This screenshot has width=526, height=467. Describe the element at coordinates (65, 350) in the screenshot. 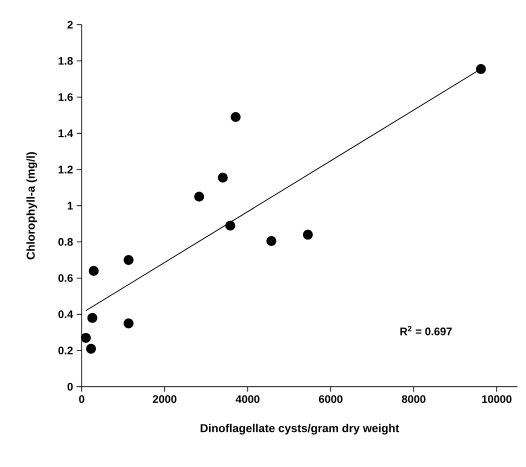

I see `y-tick-label: 0.2` at that location.